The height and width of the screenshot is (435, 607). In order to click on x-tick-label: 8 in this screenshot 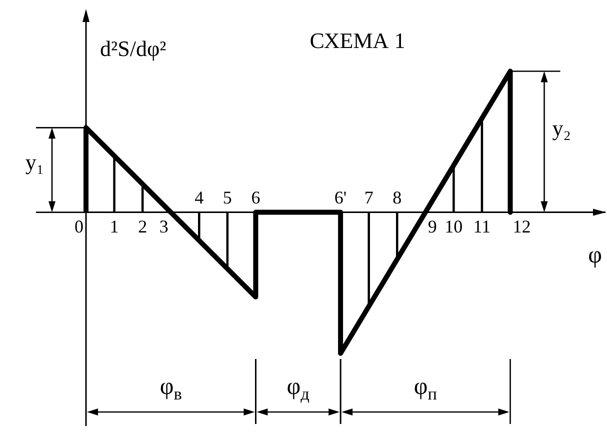, I will do `click(397, 197)`.